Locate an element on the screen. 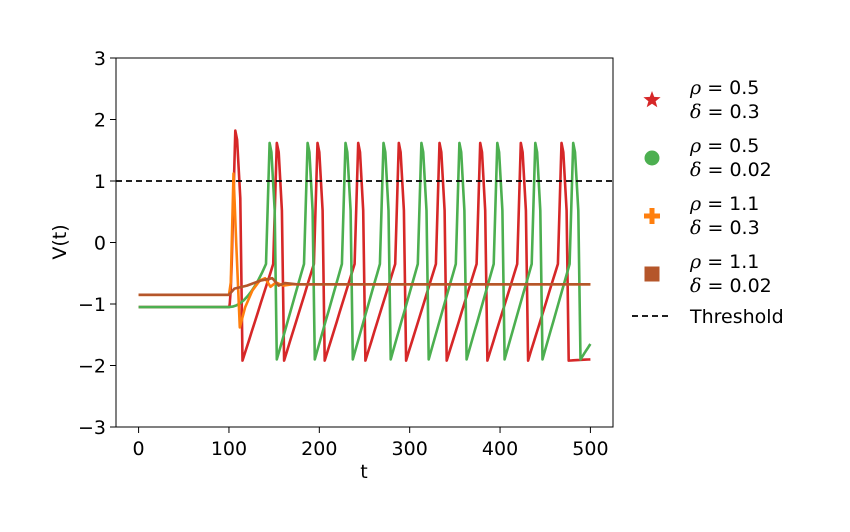  y-tick-label: 2 is located at coordinates (100, 121).